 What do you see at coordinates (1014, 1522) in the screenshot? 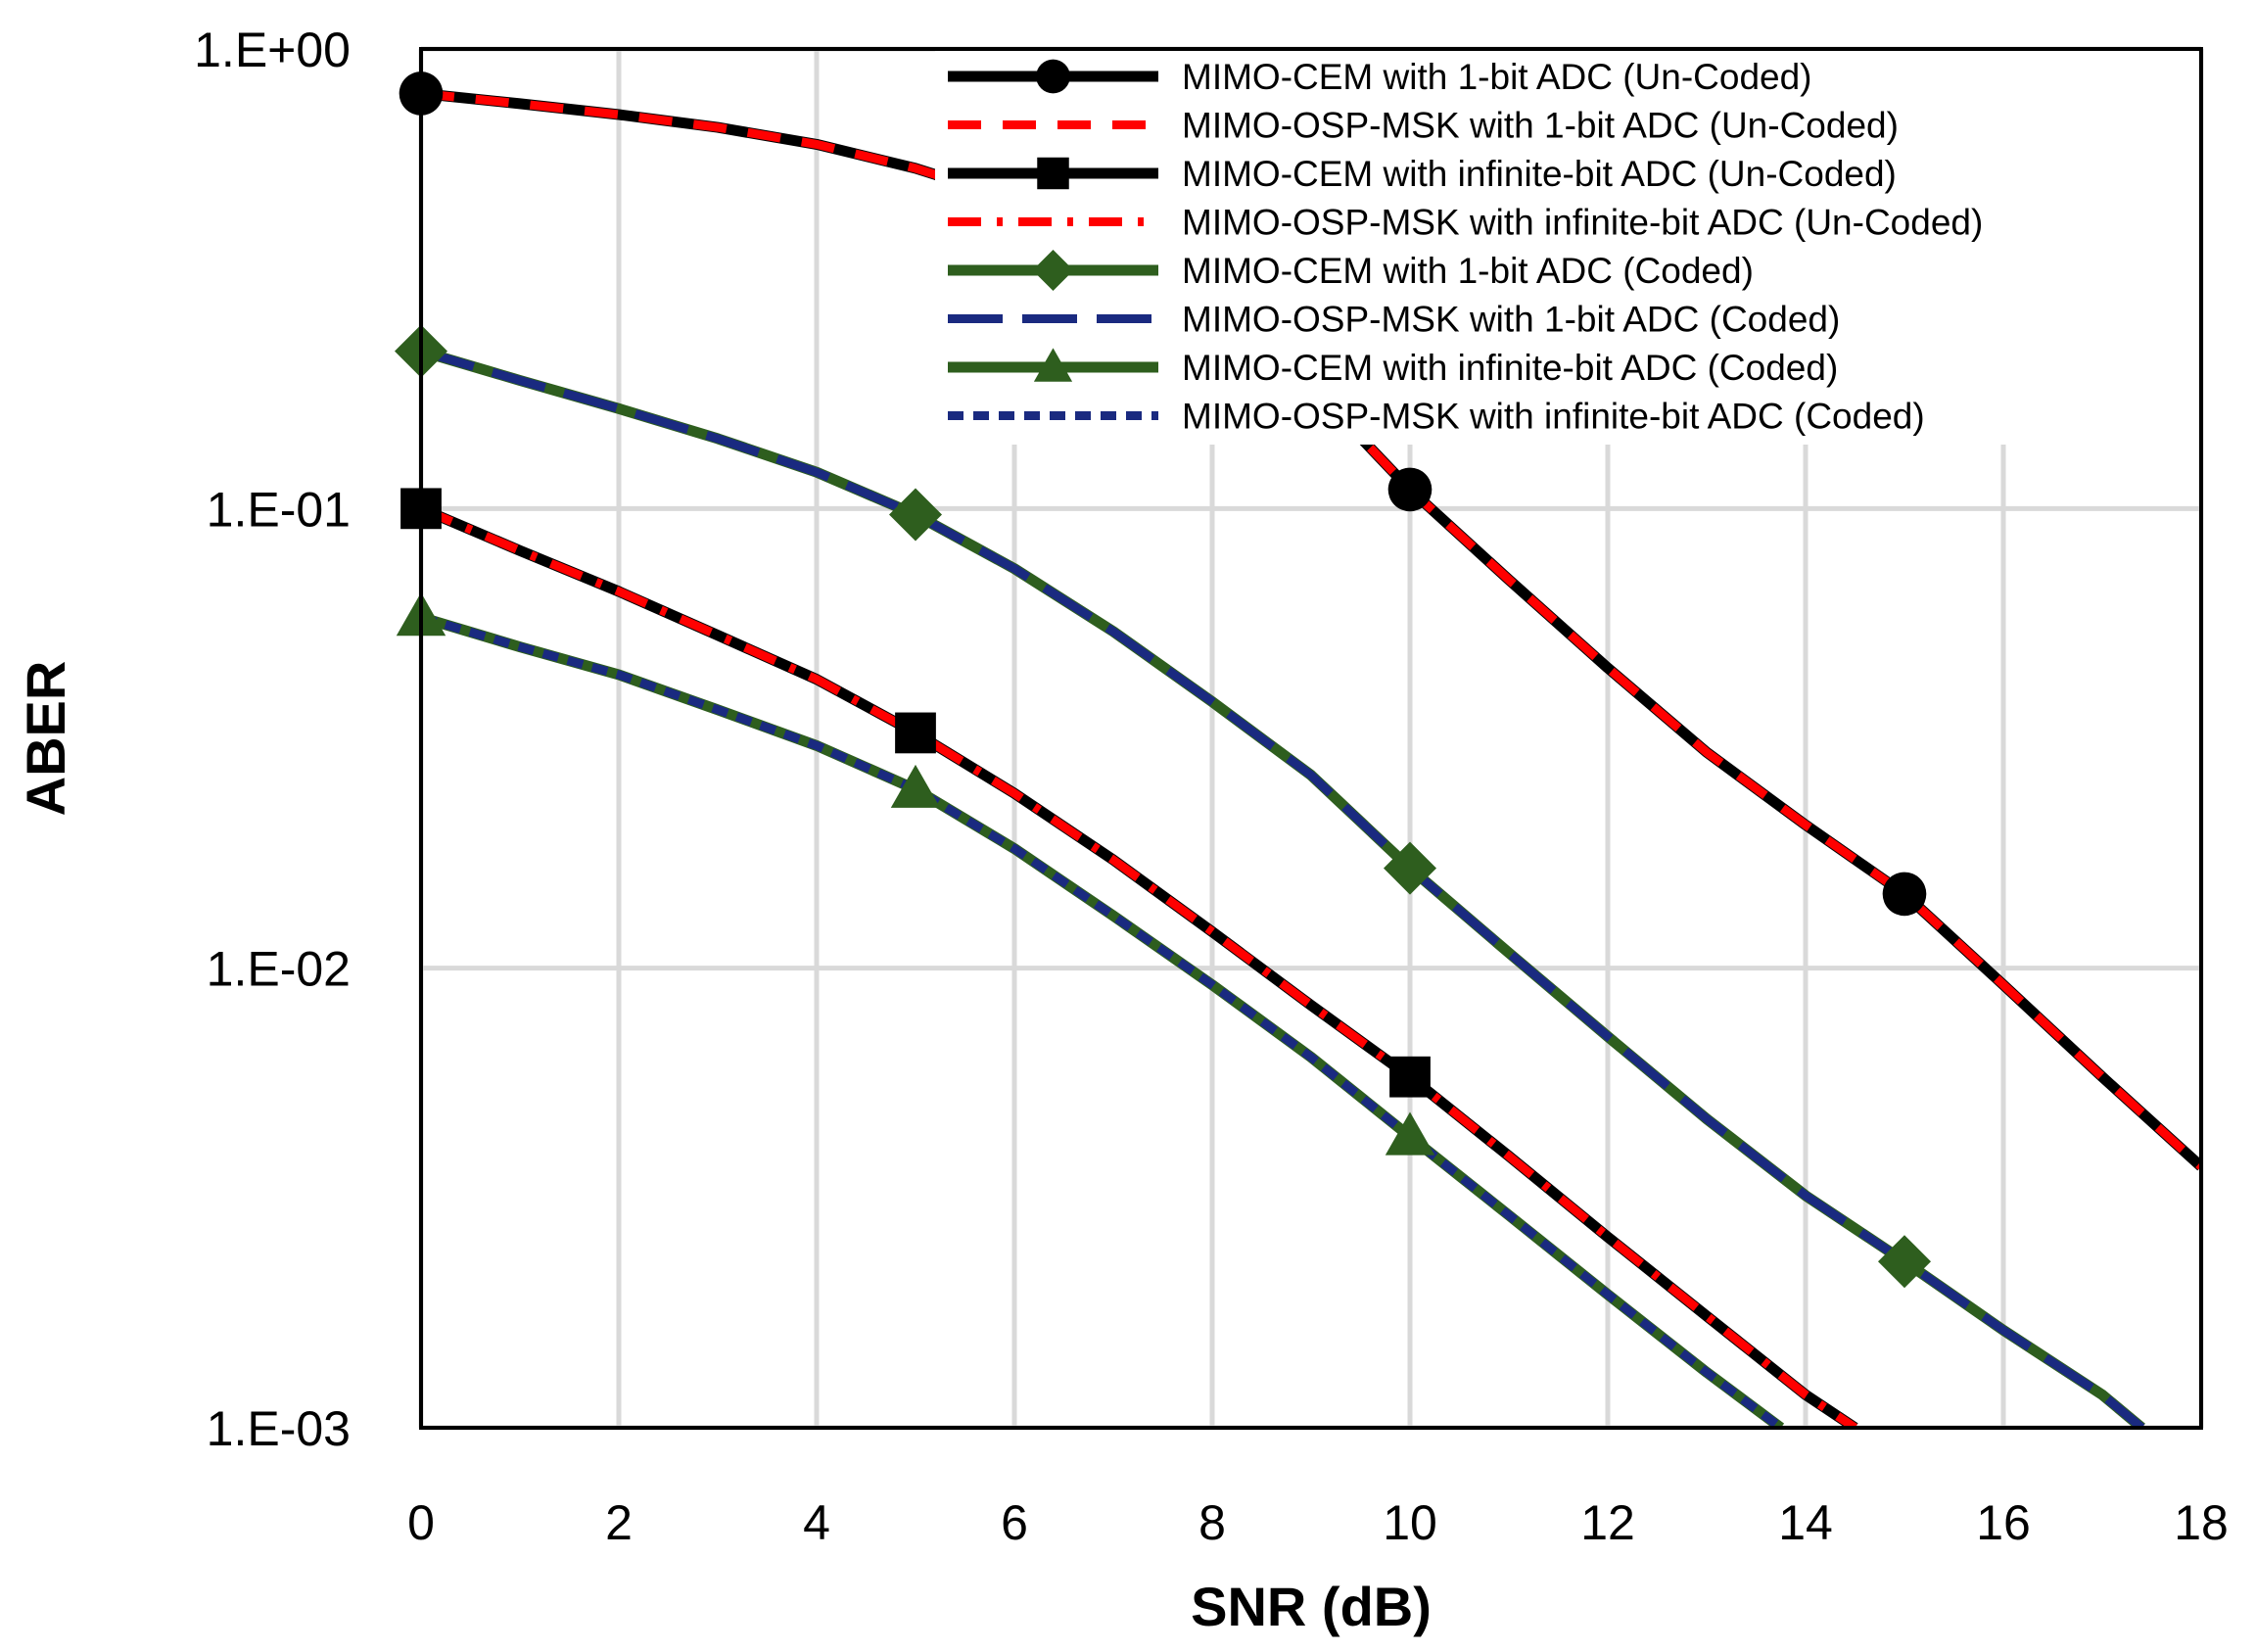
I see `x-tick-label: 6` at bounding box center [1014, 1522].